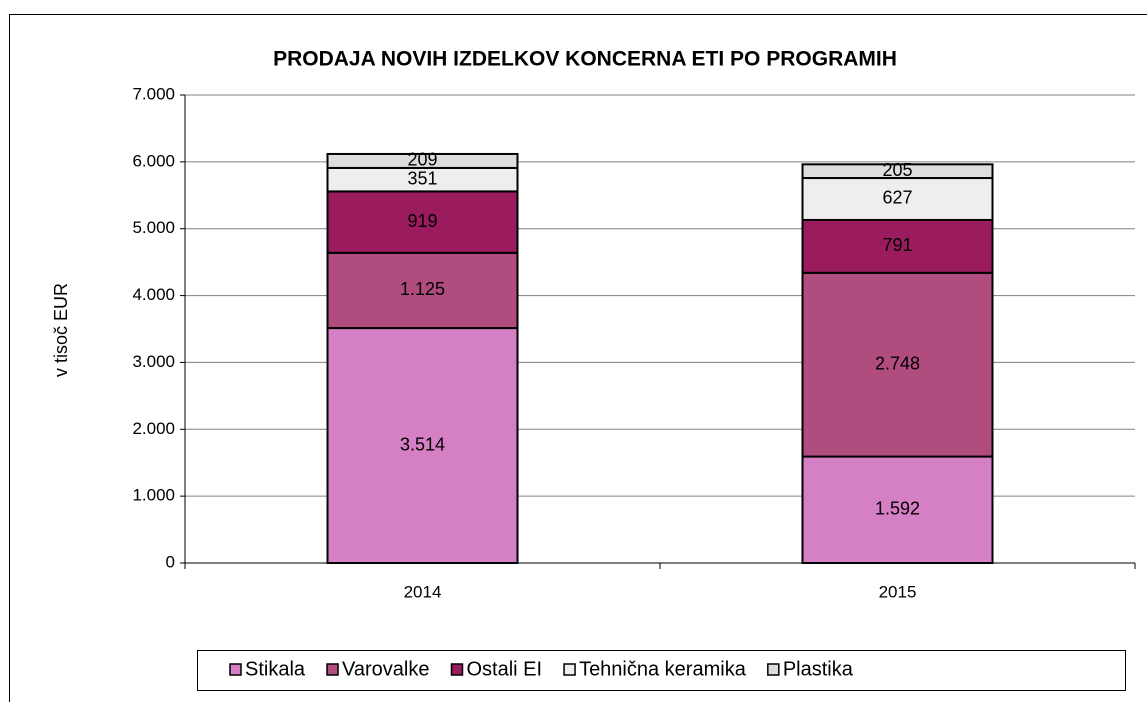 Image resolution: width=1147 pixels, height=702 pixels. Describe the element at coordinates (385, 669) in the screenshot. I see `legend-label: Varovalke` at that location.